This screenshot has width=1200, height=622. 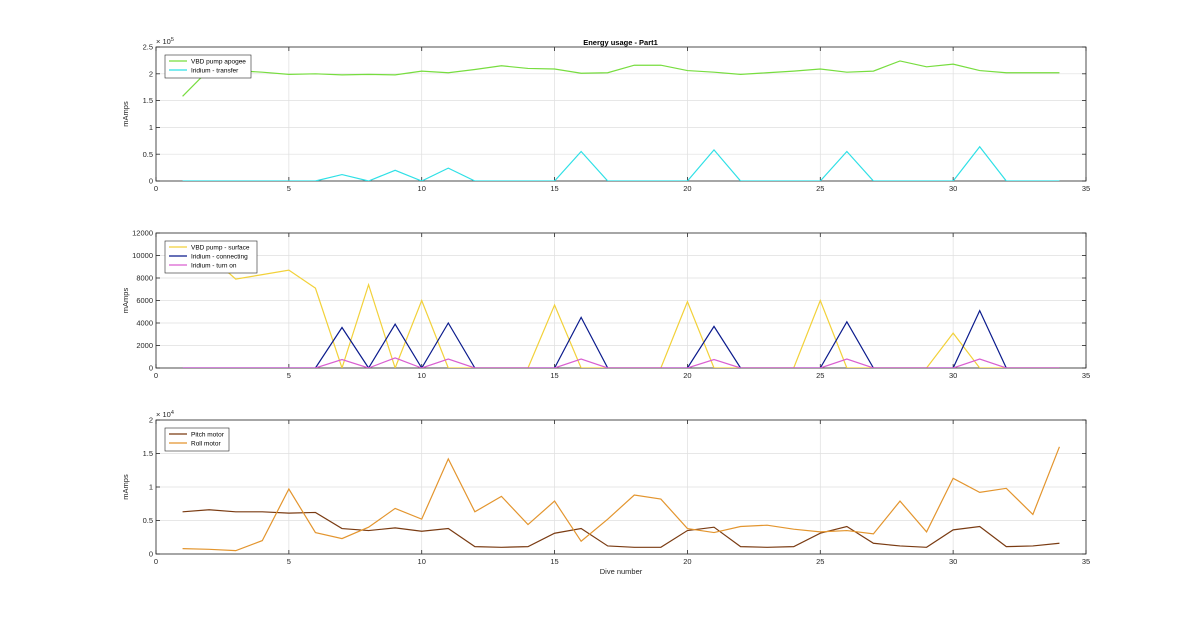 What do you see at coordinates (208, 66) in the screenshot?
I see `legend: VBD pump apogee Iridium - transfer` at bounding box center [208, 66].